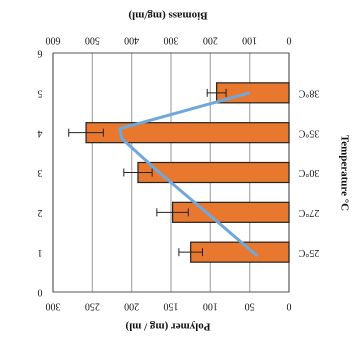 This screenshot has width=360, height=340. What do you see at coordinates (308, 252) in the screenshot?
I see `category-label: 25°C` at bounding box center [308, 252].